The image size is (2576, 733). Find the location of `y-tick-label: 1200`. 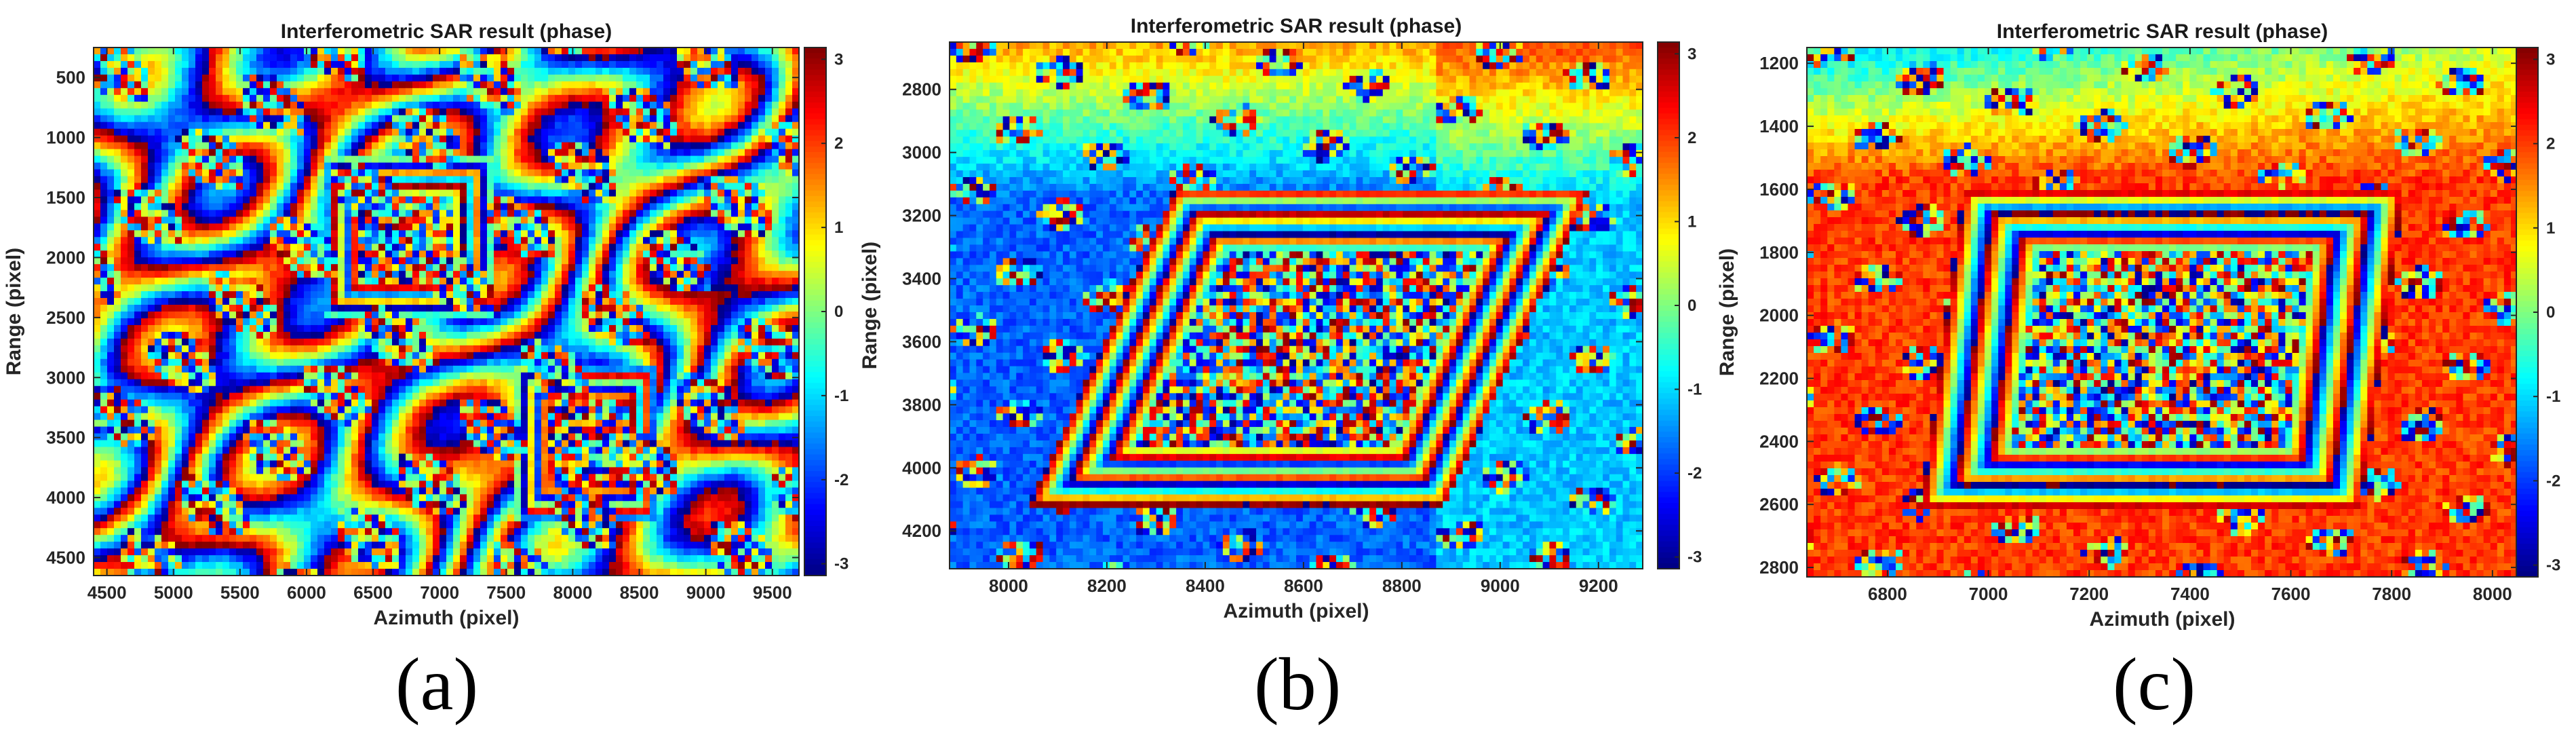

y-tick-label: 1200 is located at coordinates (1779, 63).